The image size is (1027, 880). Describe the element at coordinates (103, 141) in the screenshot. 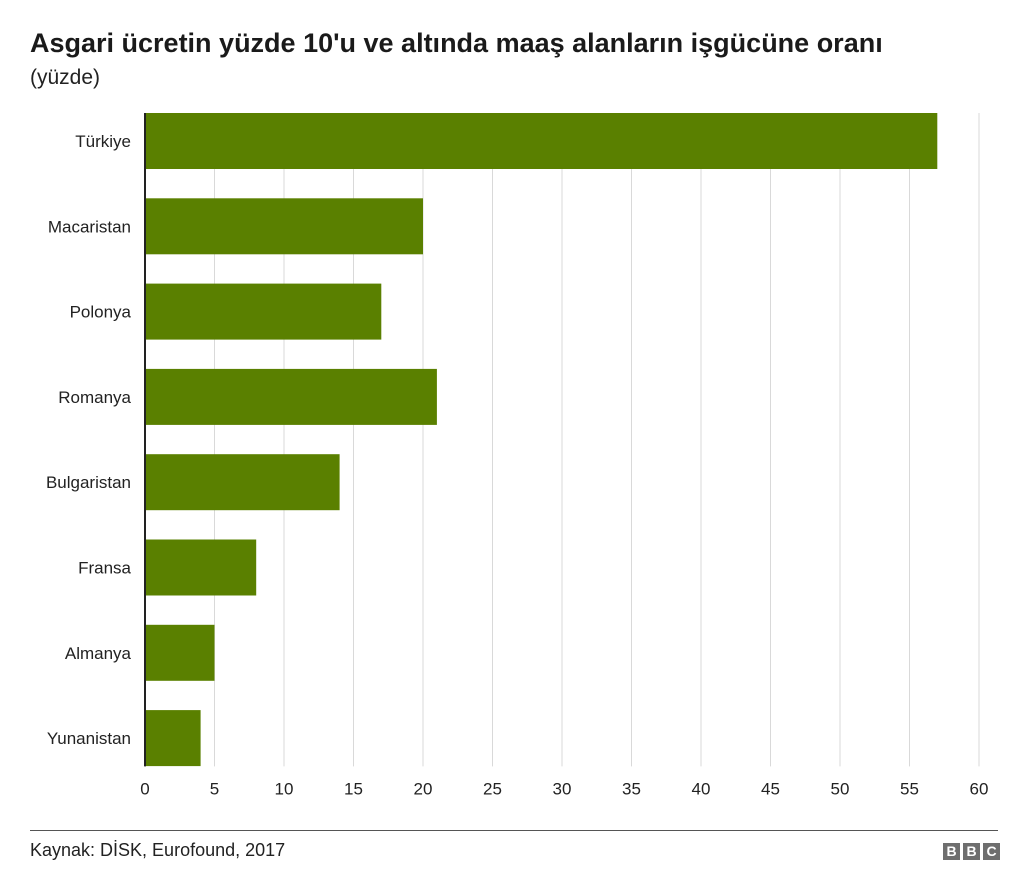

I see `category-label: Türkiye` at that location.